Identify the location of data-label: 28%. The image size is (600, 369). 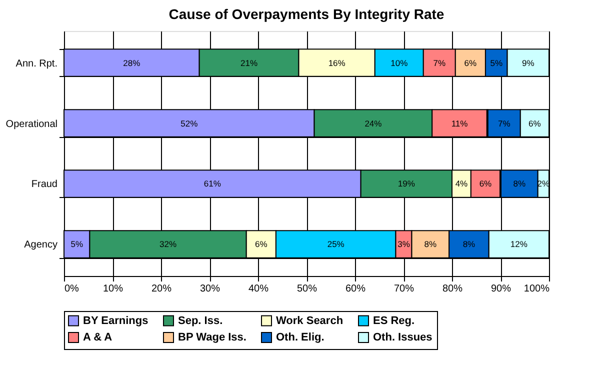
(132, 63).